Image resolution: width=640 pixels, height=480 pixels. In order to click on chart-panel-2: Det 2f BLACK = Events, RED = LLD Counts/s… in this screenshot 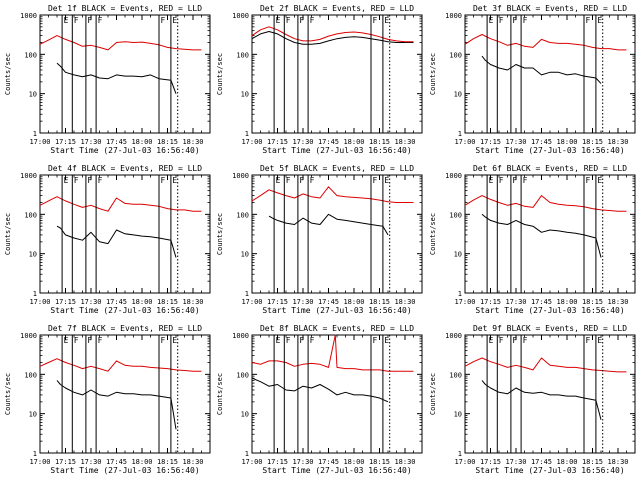, I will do `click(319, 79)`.